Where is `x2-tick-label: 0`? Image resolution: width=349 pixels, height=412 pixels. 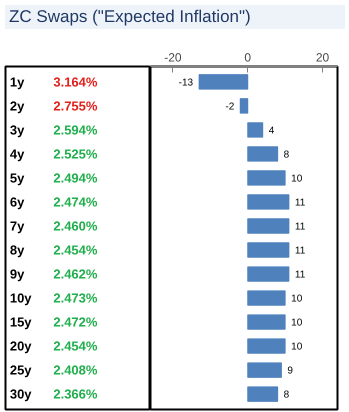
x2-tick-label: 0 is located at coordinates (248, 57).